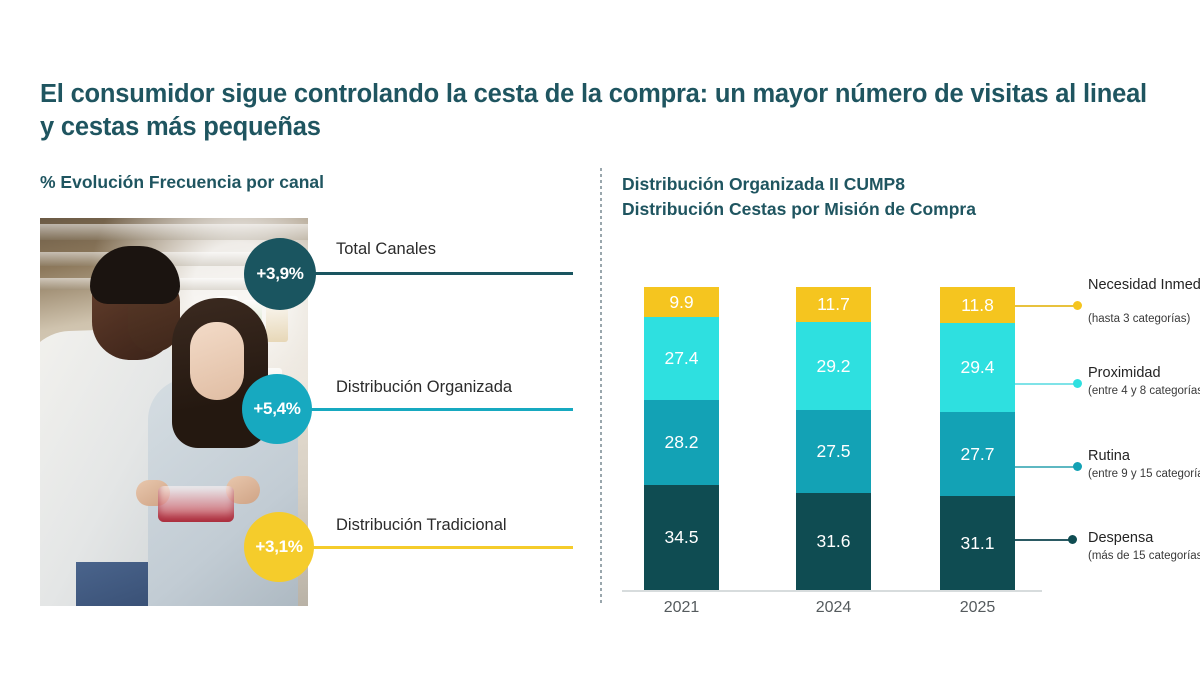 This screenshot has width=1200, height=681. I want to click on callout-badge-total-canales: +3,9%, so click(280, 274).